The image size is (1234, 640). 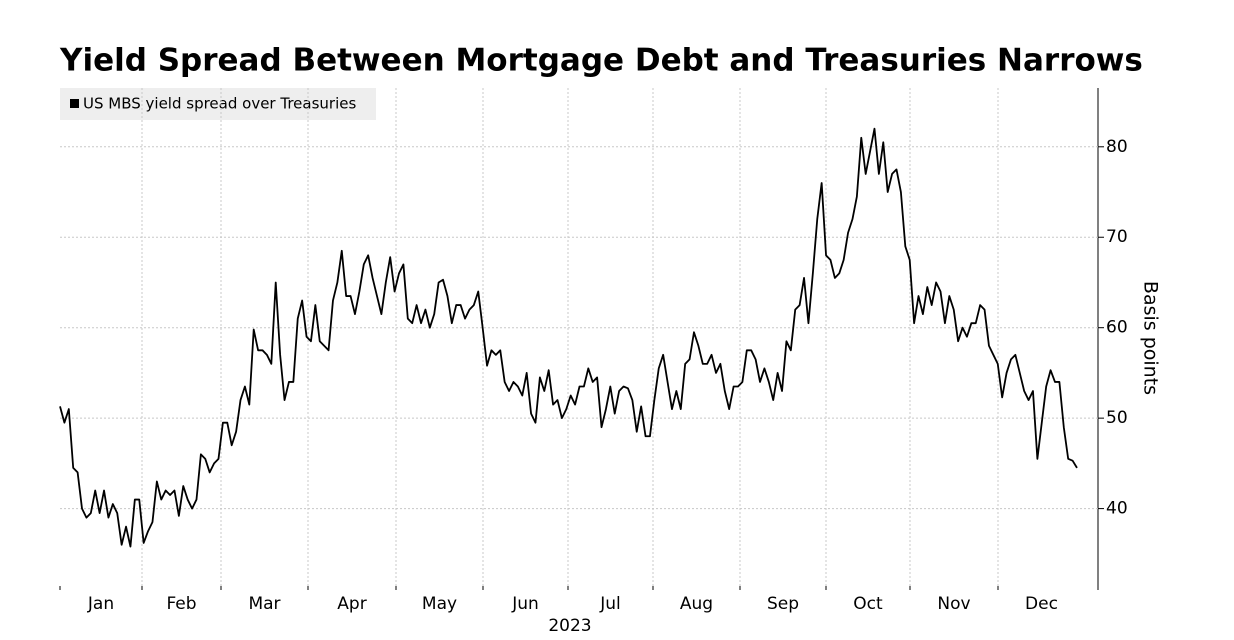 What do you see at coordinates (1117, 418) in the screenshot?
I see `y-tick-label: 50` at bounding box center [1117, 418].